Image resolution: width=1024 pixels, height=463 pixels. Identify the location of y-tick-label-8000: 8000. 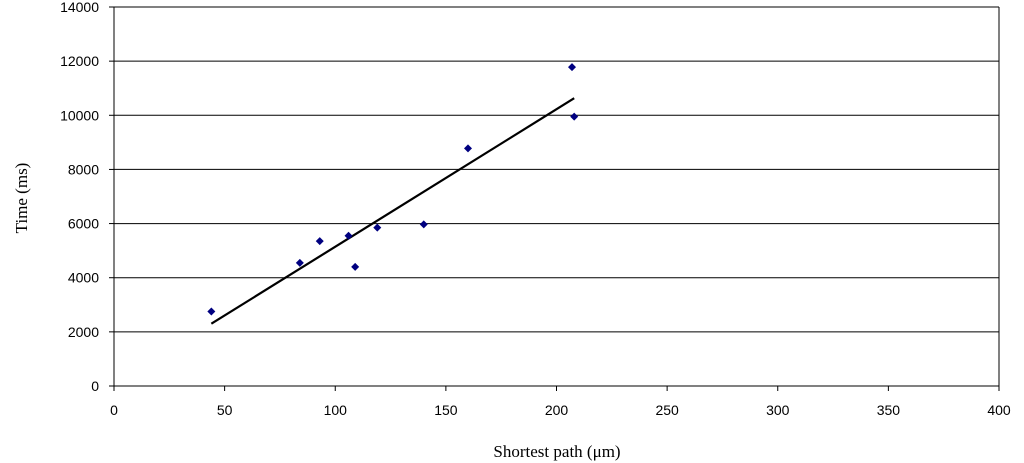
(83, 169).